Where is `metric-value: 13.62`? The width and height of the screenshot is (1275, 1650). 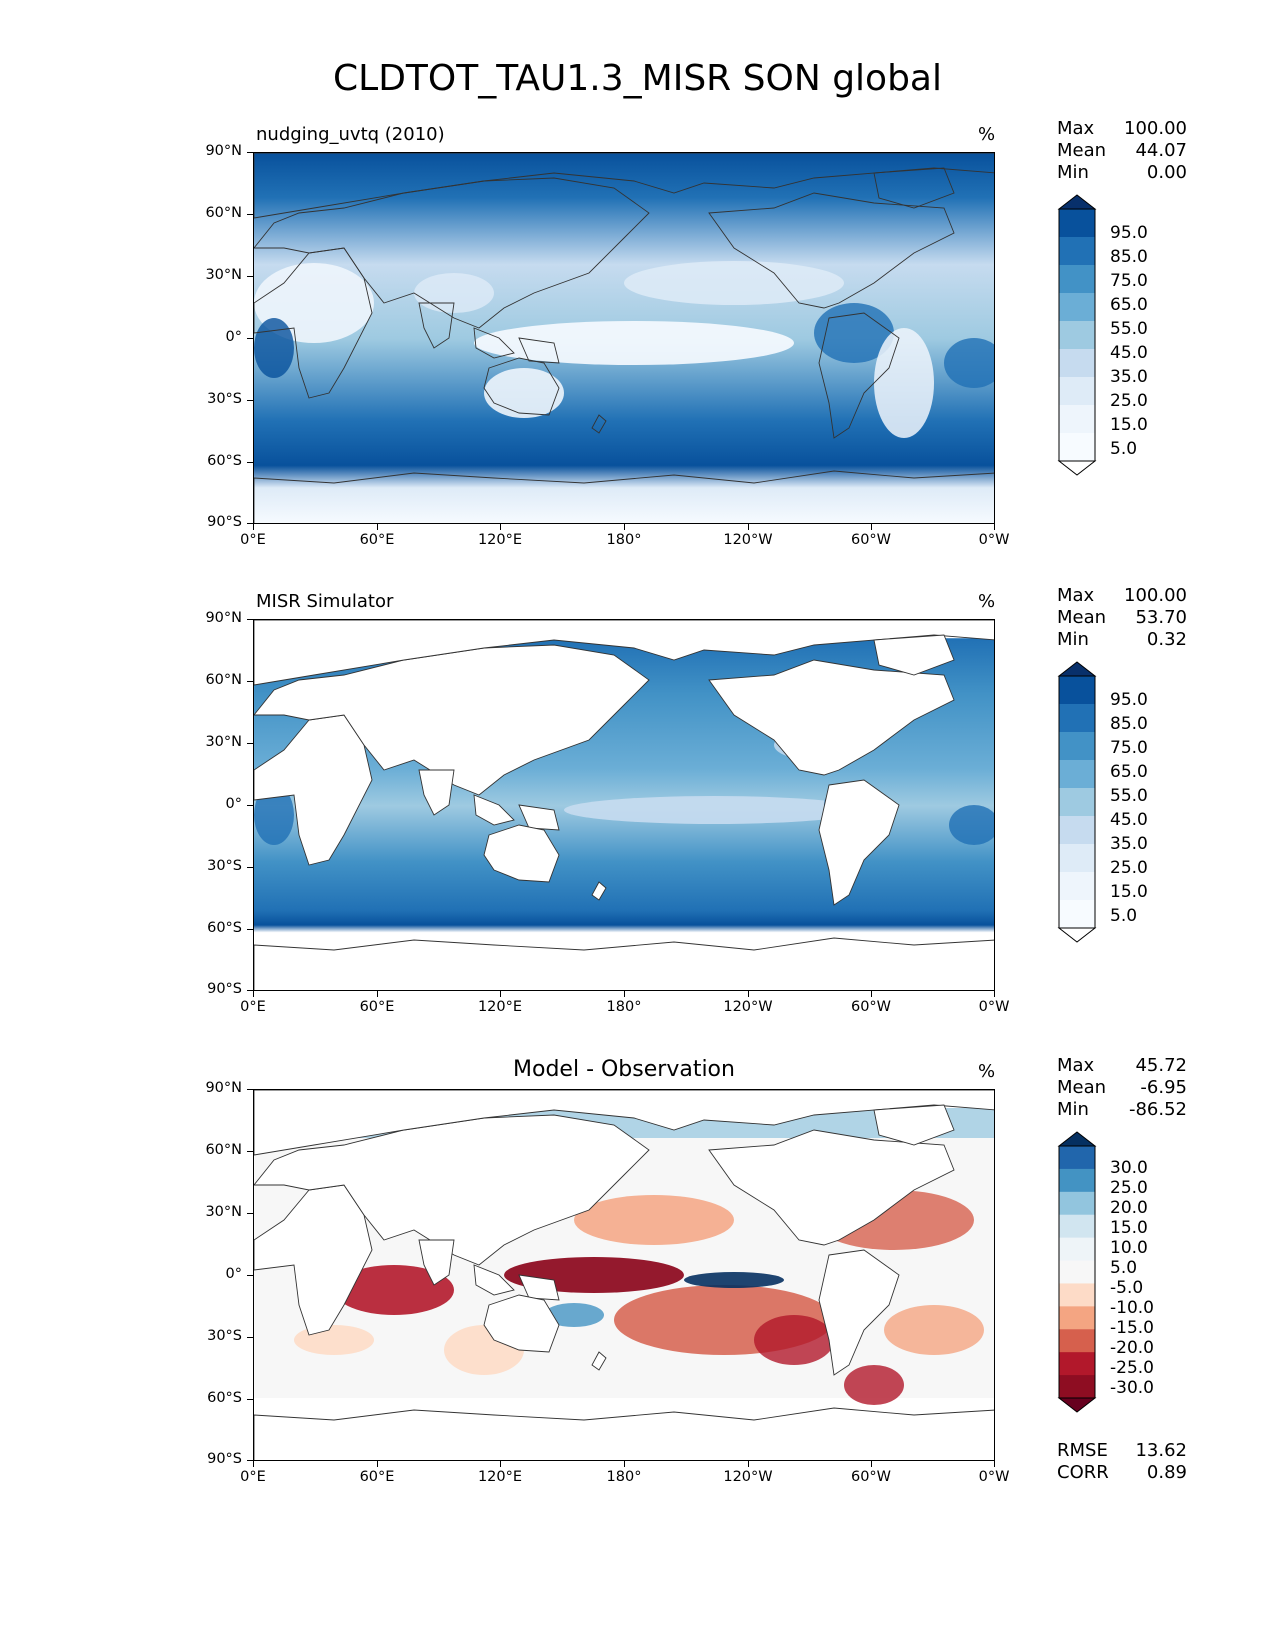 metric-value: 13.62 is located at coordinates (1161, 1450).